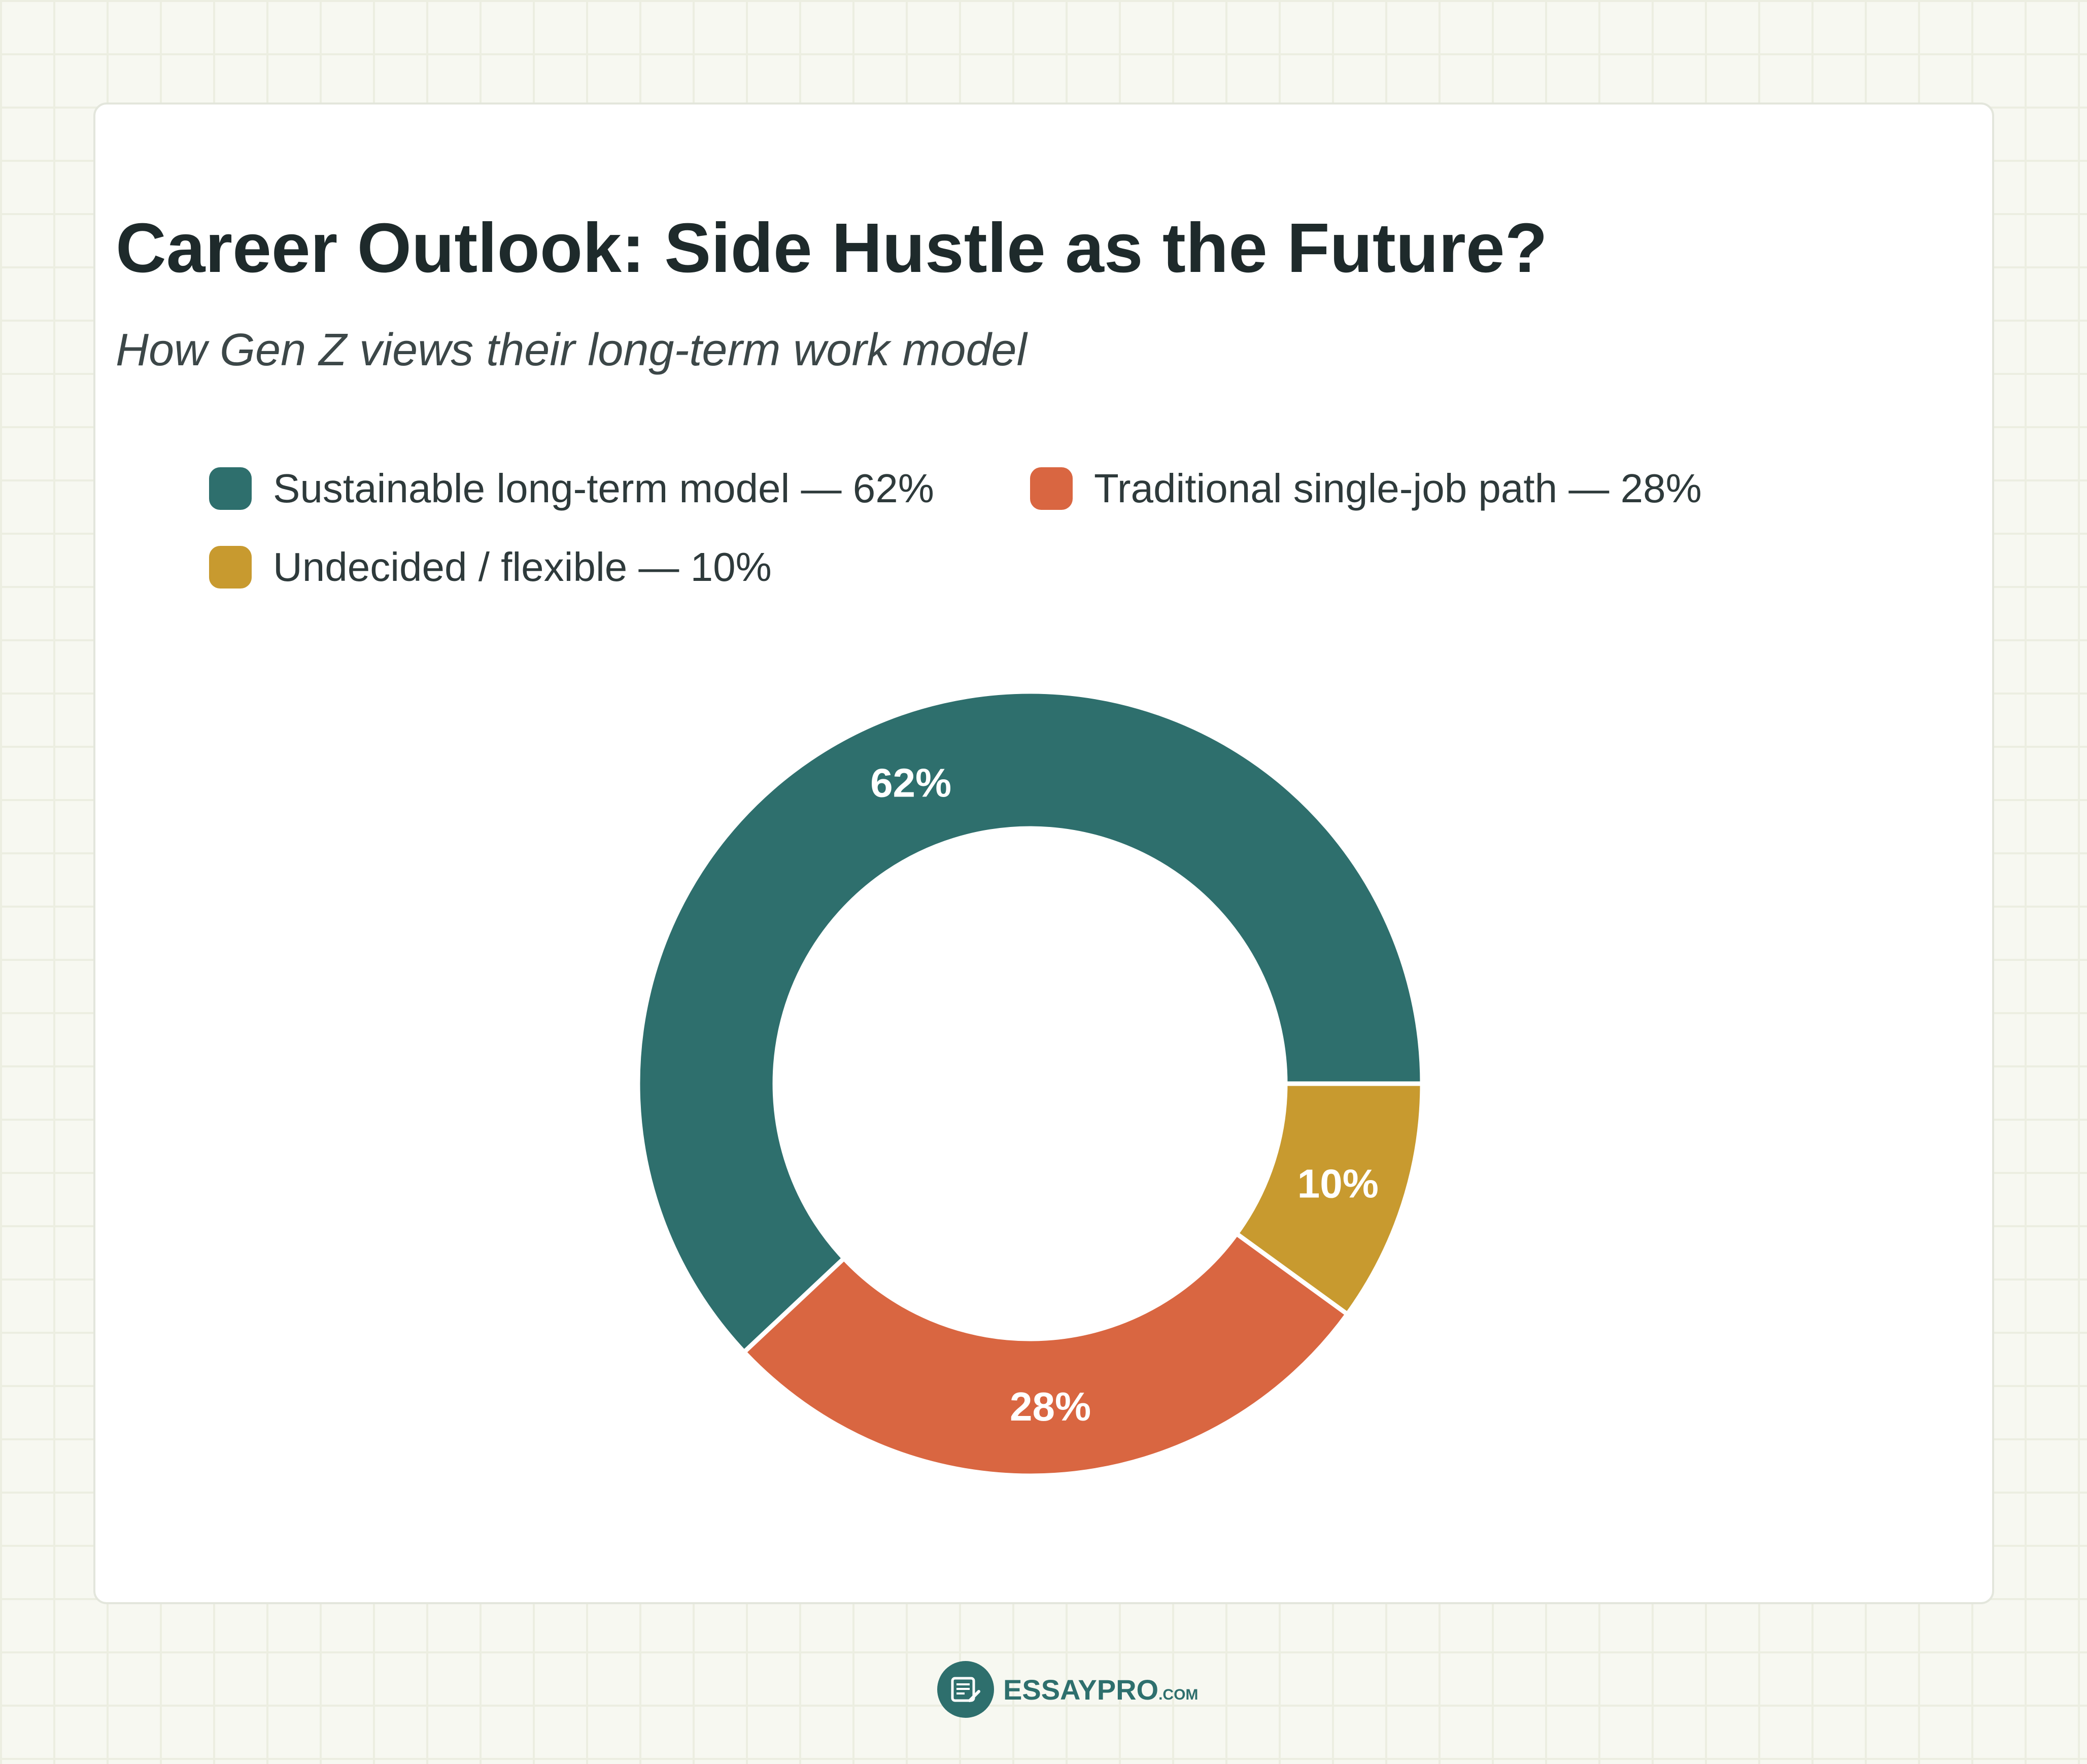 The height and width of the screenshot is (1764, 2087). Describe the element at coordinates (1030, 1022) in the screenshot. I see `donut-slice-sustainable` at that location.